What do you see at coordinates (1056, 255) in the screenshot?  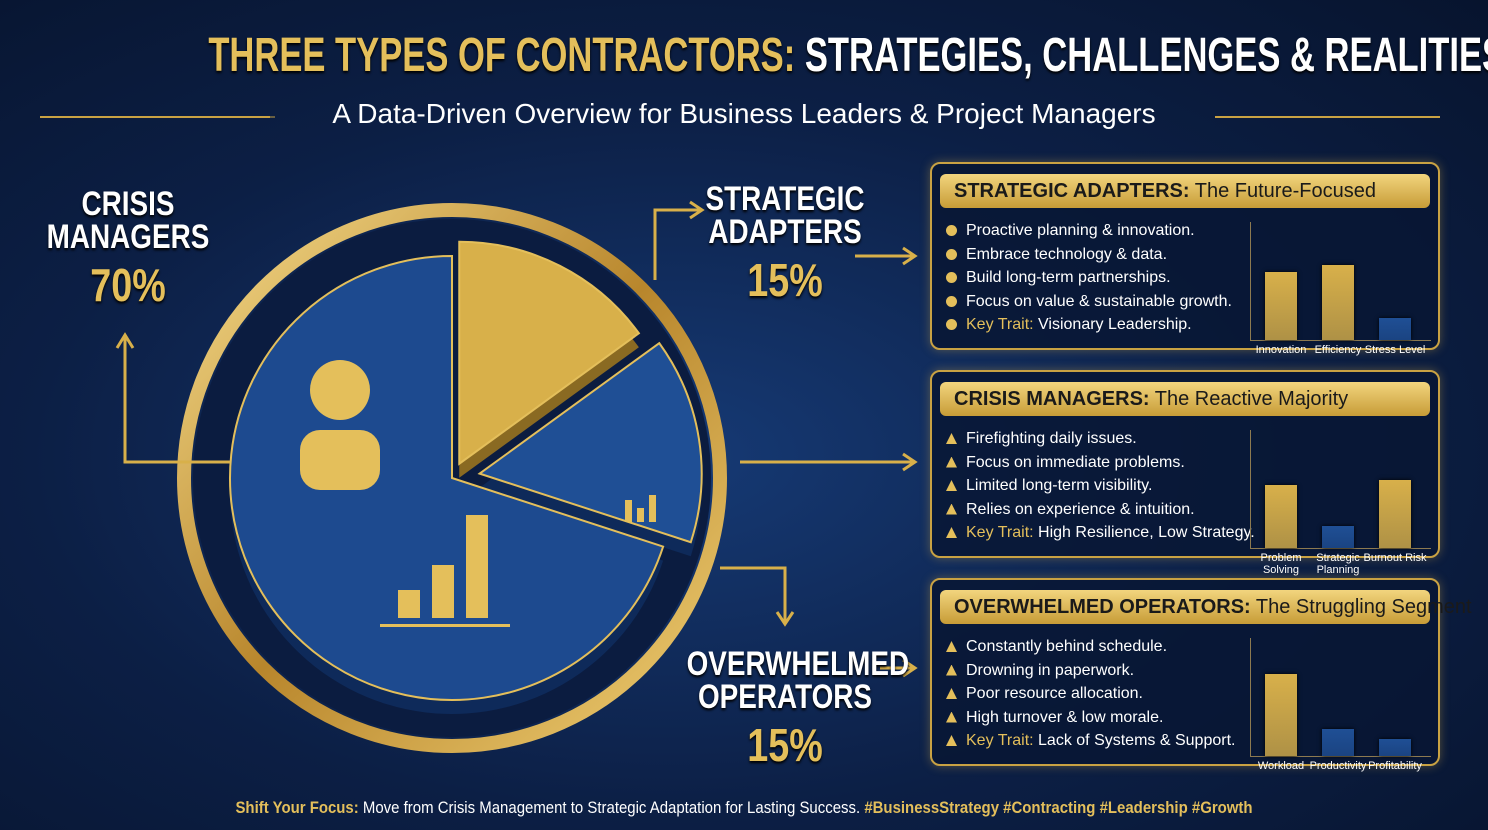 I see `panel-item: Embrace technology & data.` at bounding box center [1056, 255].